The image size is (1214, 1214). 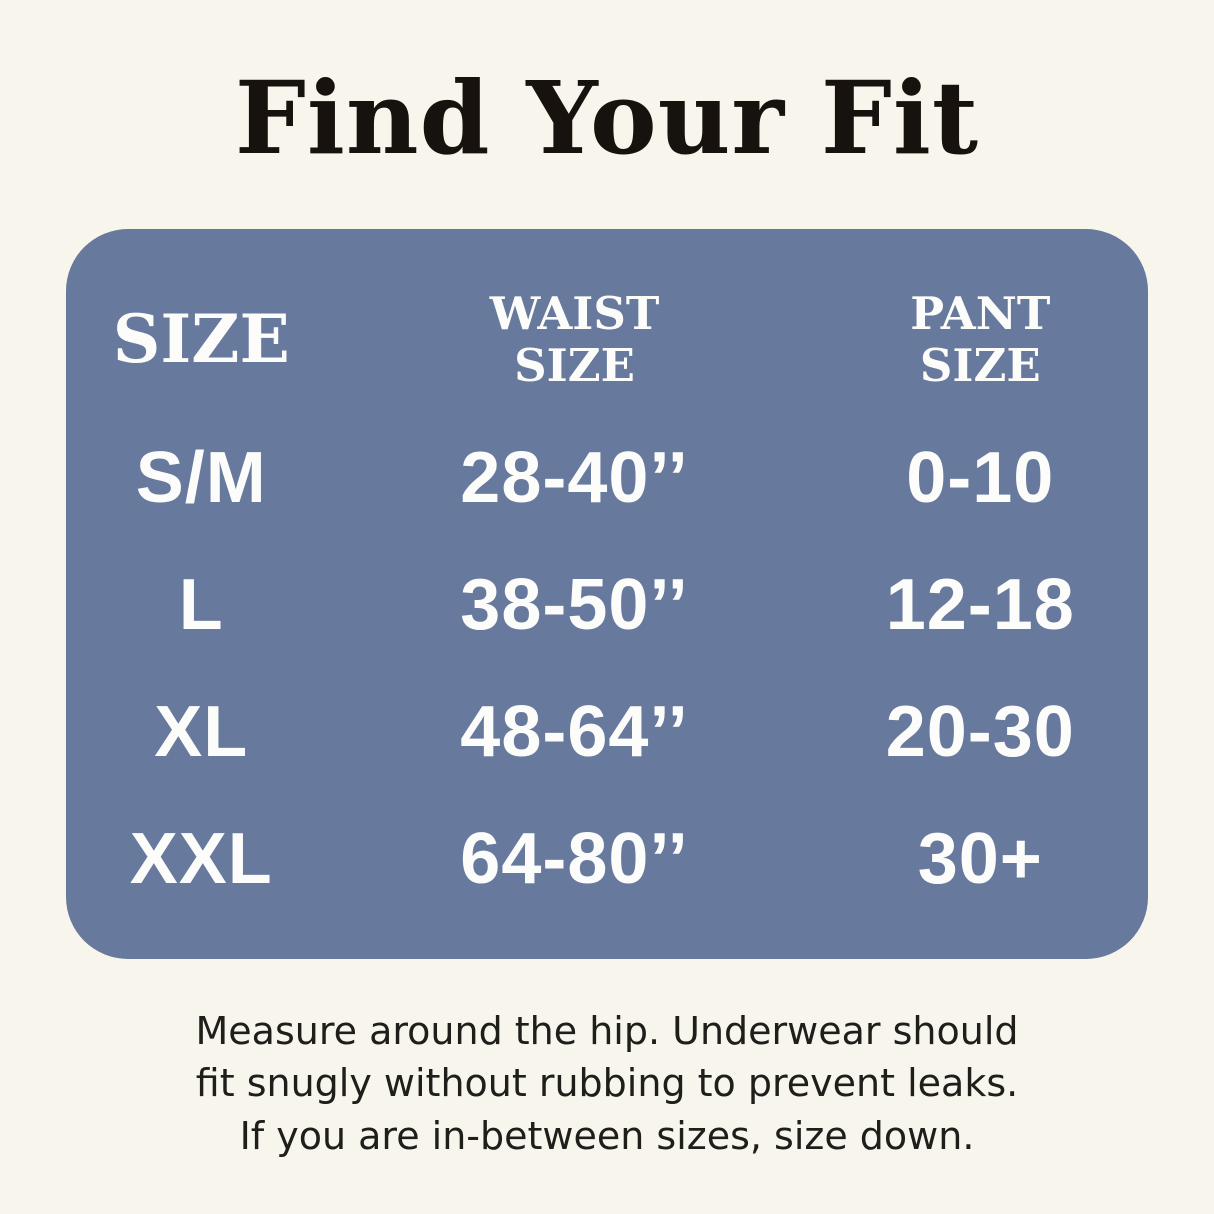 What do you see at coordinates (201, 338) in the screenshot?
I see `column-header-size: SIZE` at bounding box center [201, 338].